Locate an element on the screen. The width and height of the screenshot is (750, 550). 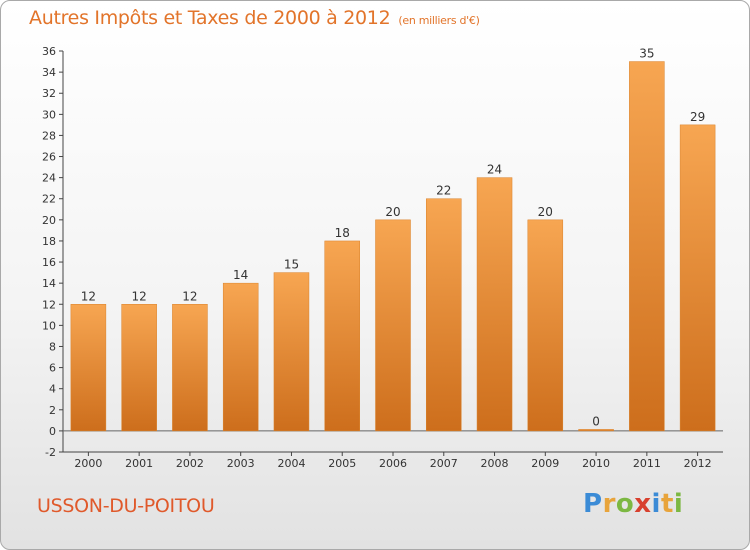
data-label: 0 is located at coordinates (596, 421).